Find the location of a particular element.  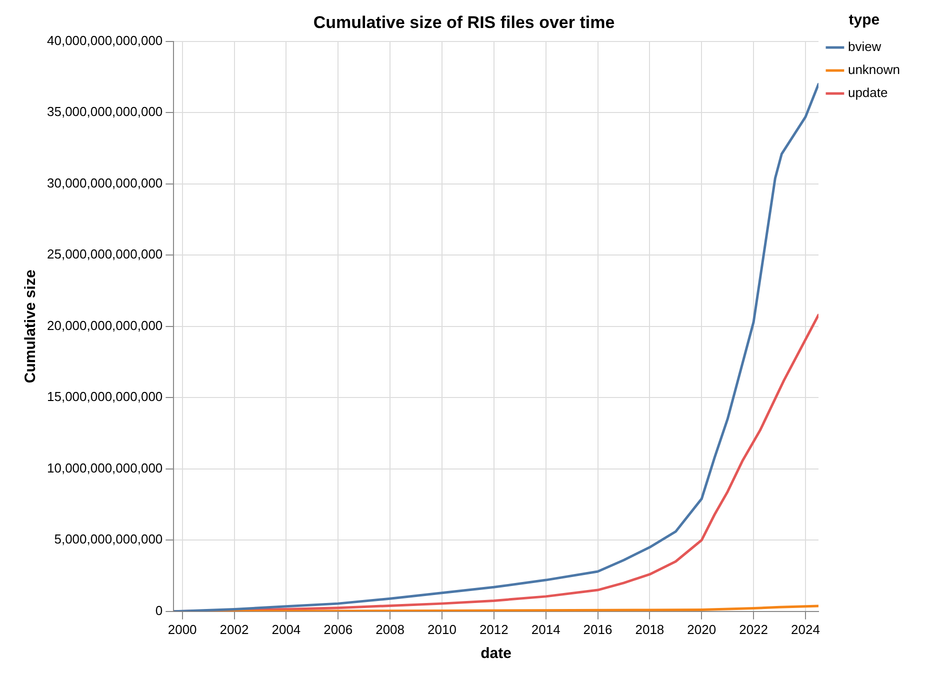

legend-label: bview is located at coordinates (865, 46).